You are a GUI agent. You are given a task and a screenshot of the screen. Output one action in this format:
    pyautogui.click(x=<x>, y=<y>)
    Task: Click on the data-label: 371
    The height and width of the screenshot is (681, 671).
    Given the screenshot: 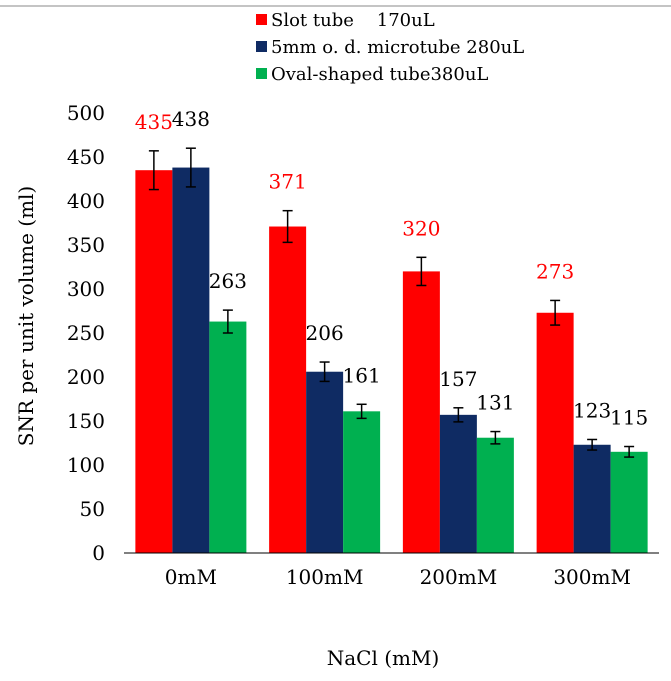 What is the action you would take?
    pyautogui.click(x=288, y=182)
    